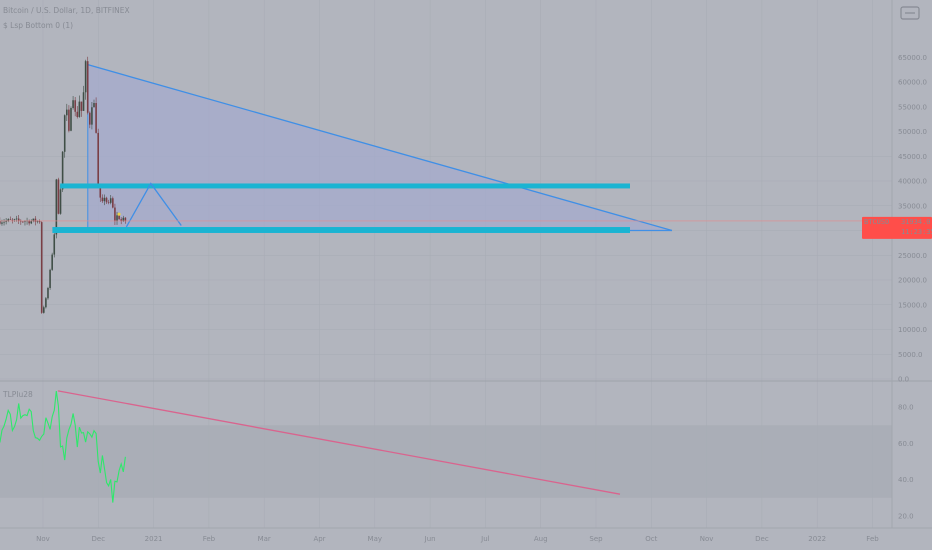 The height and width of the screenshot is (550, 932). What do you see at coordinates (912, 157) in the screenshot?
I see `price-tick-label: 45000.0` at bounding box center [912, 157].